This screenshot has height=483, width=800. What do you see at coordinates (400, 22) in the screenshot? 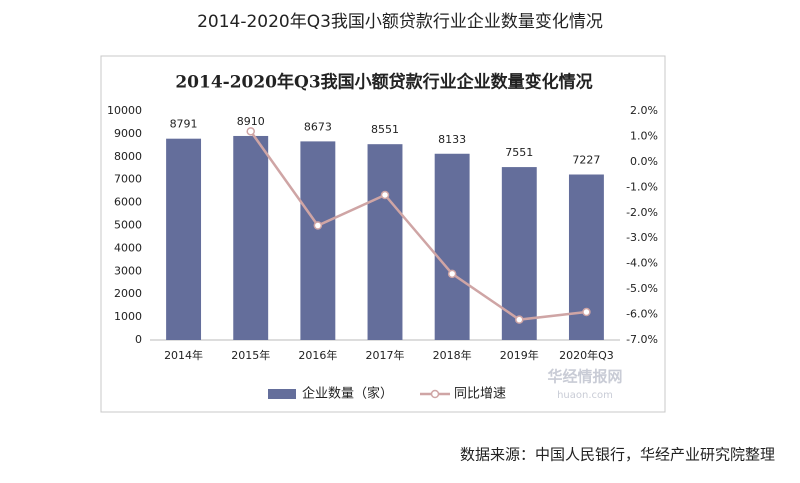
I see `page-title: 2014-2020年Q3我国小额贷款行业企业数量变化情况` at bounding box center [400, 22].